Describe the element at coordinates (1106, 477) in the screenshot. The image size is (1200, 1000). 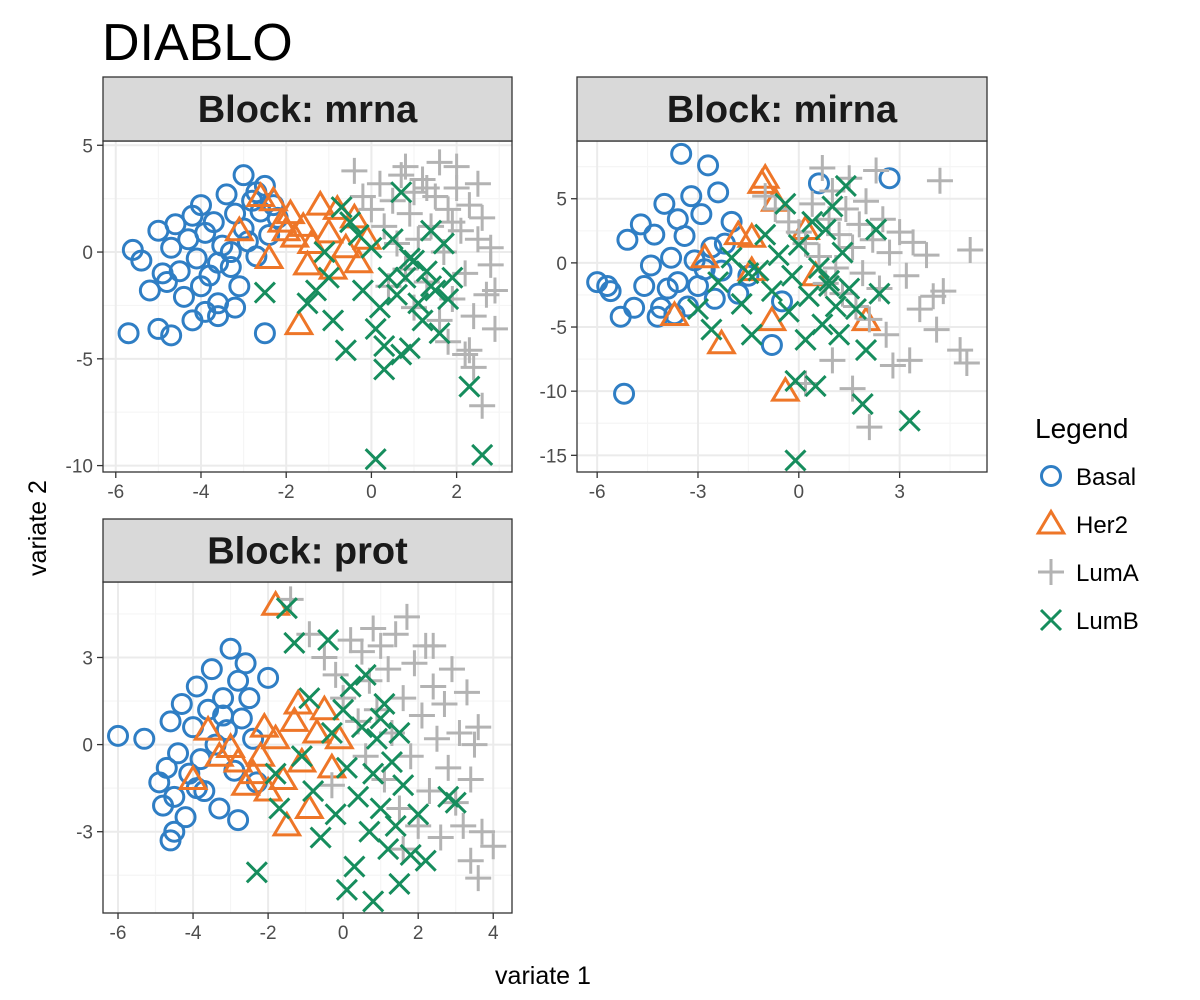
I see `legend-label: Basal` at that location.